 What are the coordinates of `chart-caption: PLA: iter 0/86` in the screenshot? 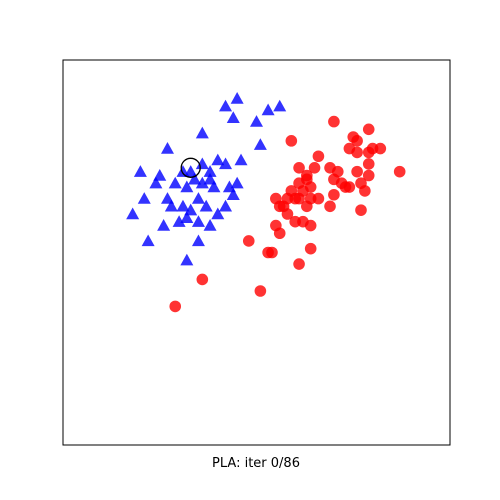 It's located at (256, 463).